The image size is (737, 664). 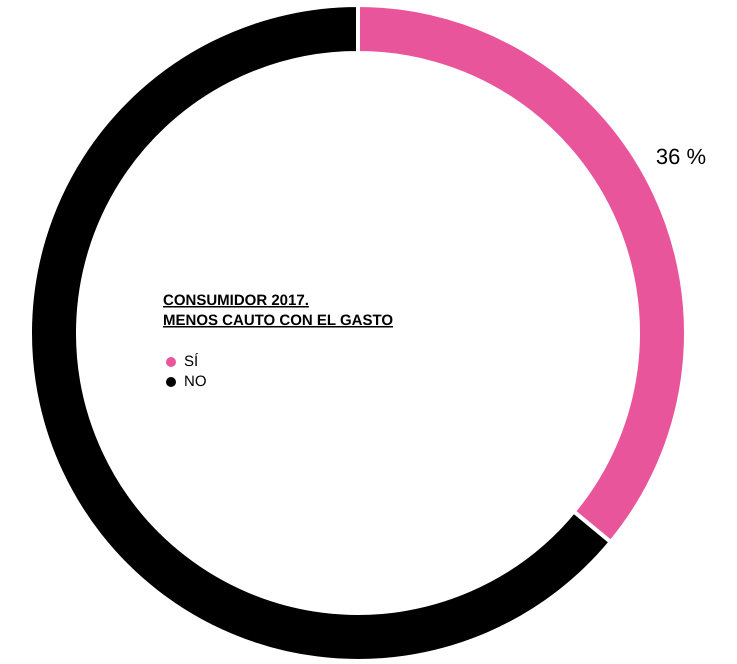 What do you see at coordinates (278, 310) in the screenshot?
I see `text: CONSUMIDOR 2017. MENOS CAUTO CON EL GASTO` at bounding box center [278, 310].